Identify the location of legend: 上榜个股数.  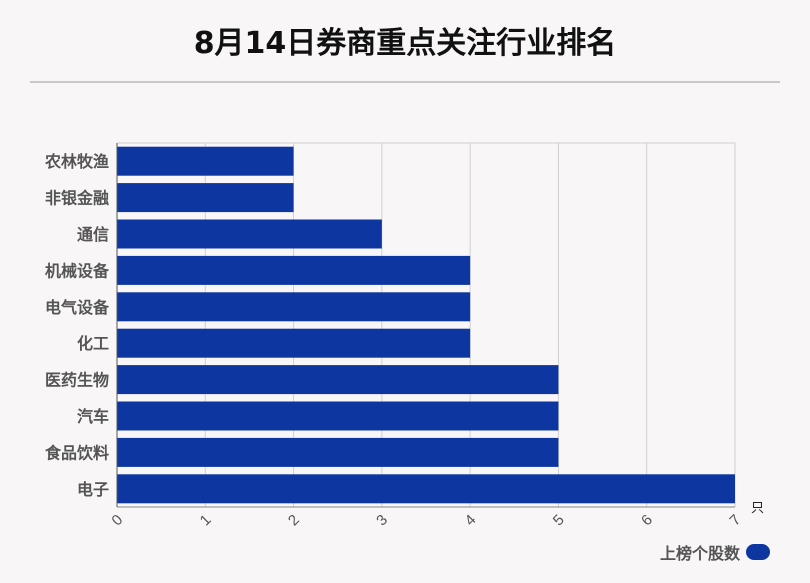
(715, 552).